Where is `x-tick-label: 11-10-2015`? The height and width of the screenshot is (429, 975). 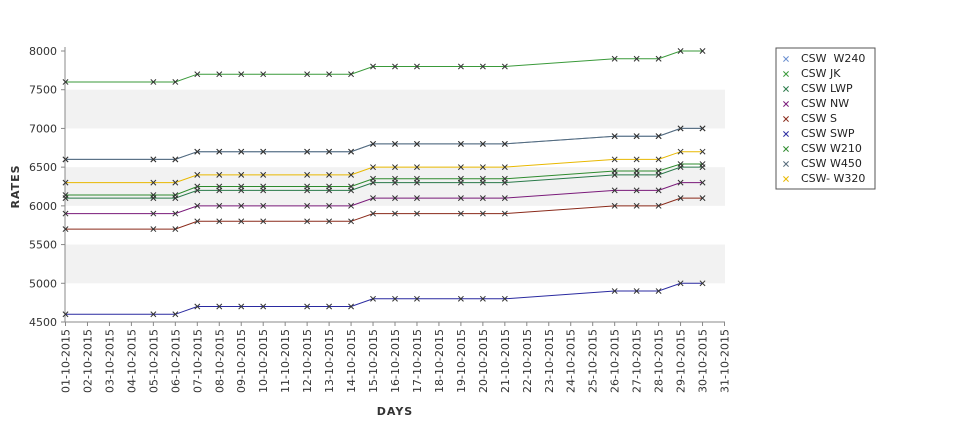
x-tick-label: 11-10-2015 is located at coordinates (285, 361).